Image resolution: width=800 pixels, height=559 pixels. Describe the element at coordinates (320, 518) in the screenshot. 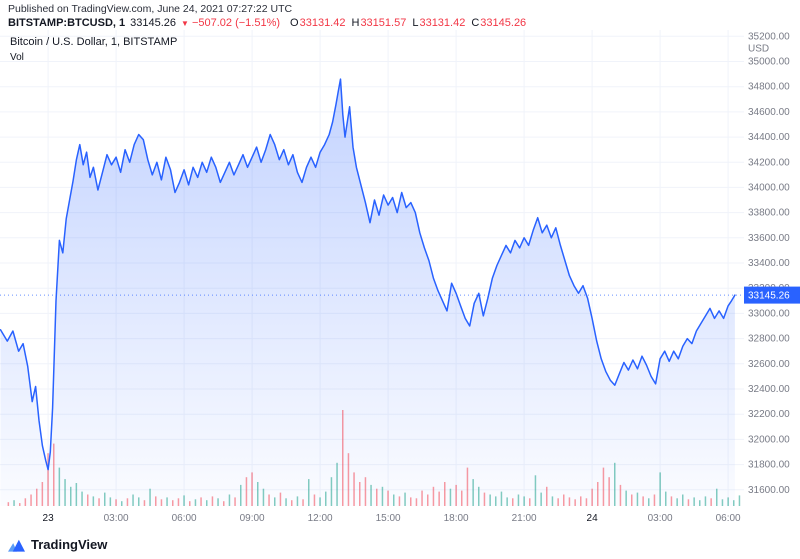

I see `svg-text: 12:00` at that location.